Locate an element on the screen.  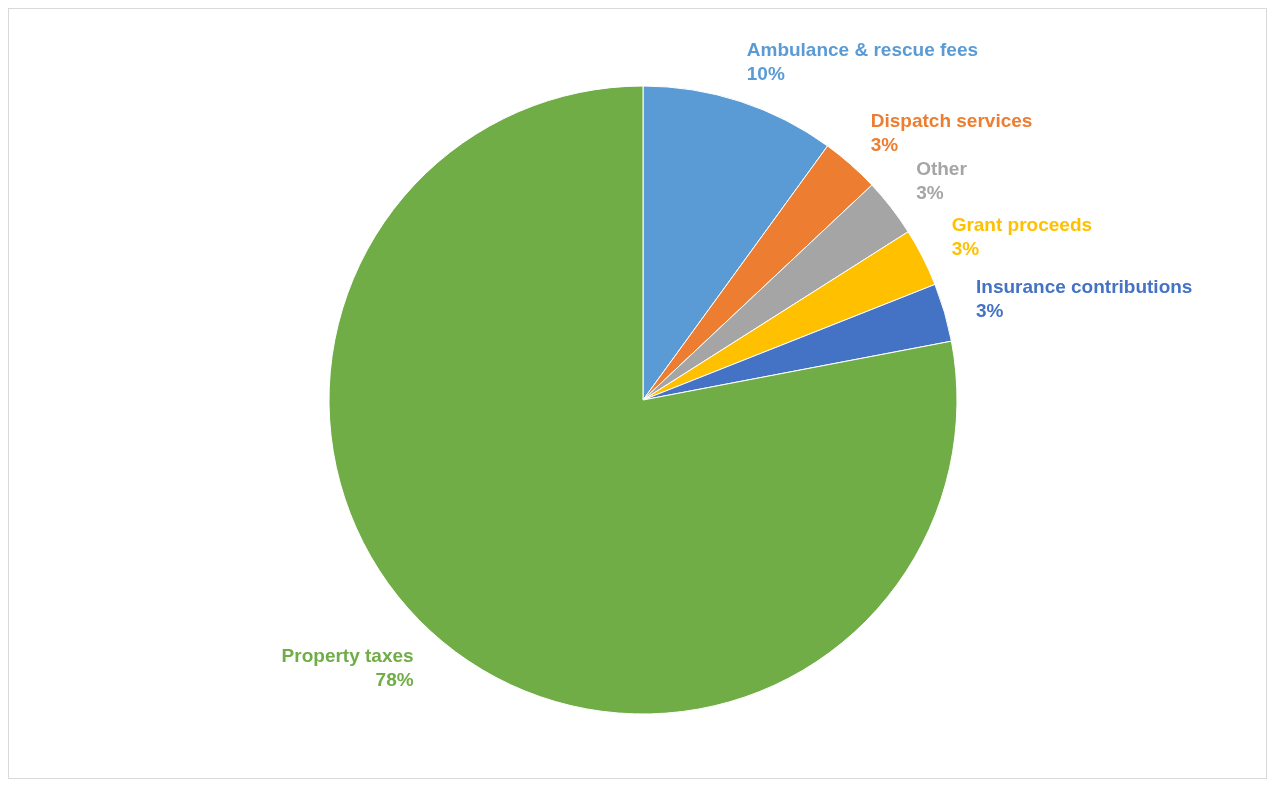
slice-label: Dispatch services is located at coordinates (951, 120).